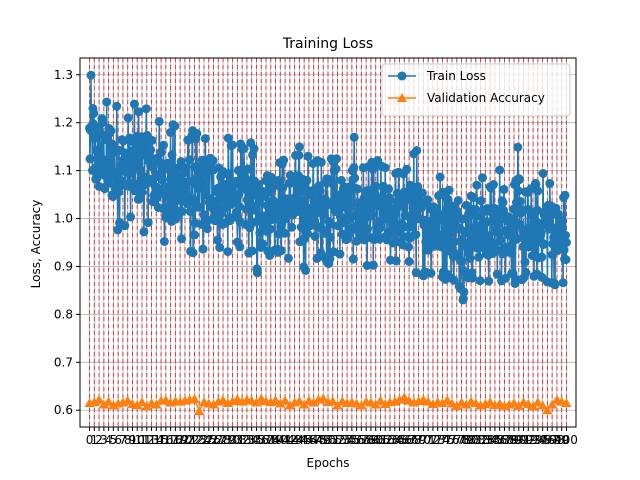  What do you see at coordinates (532, 440) in the screenshot?
I see `x-tick-label: 93` at bounding box center [532, 440].